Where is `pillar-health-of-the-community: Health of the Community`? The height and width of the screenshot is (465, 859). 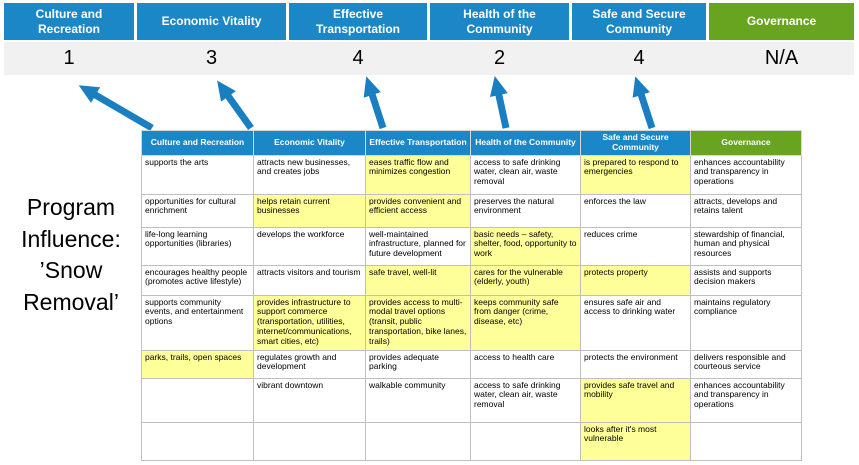
pillar-health-of-the-community: Health of the Community is located at coordinates (499, 21).